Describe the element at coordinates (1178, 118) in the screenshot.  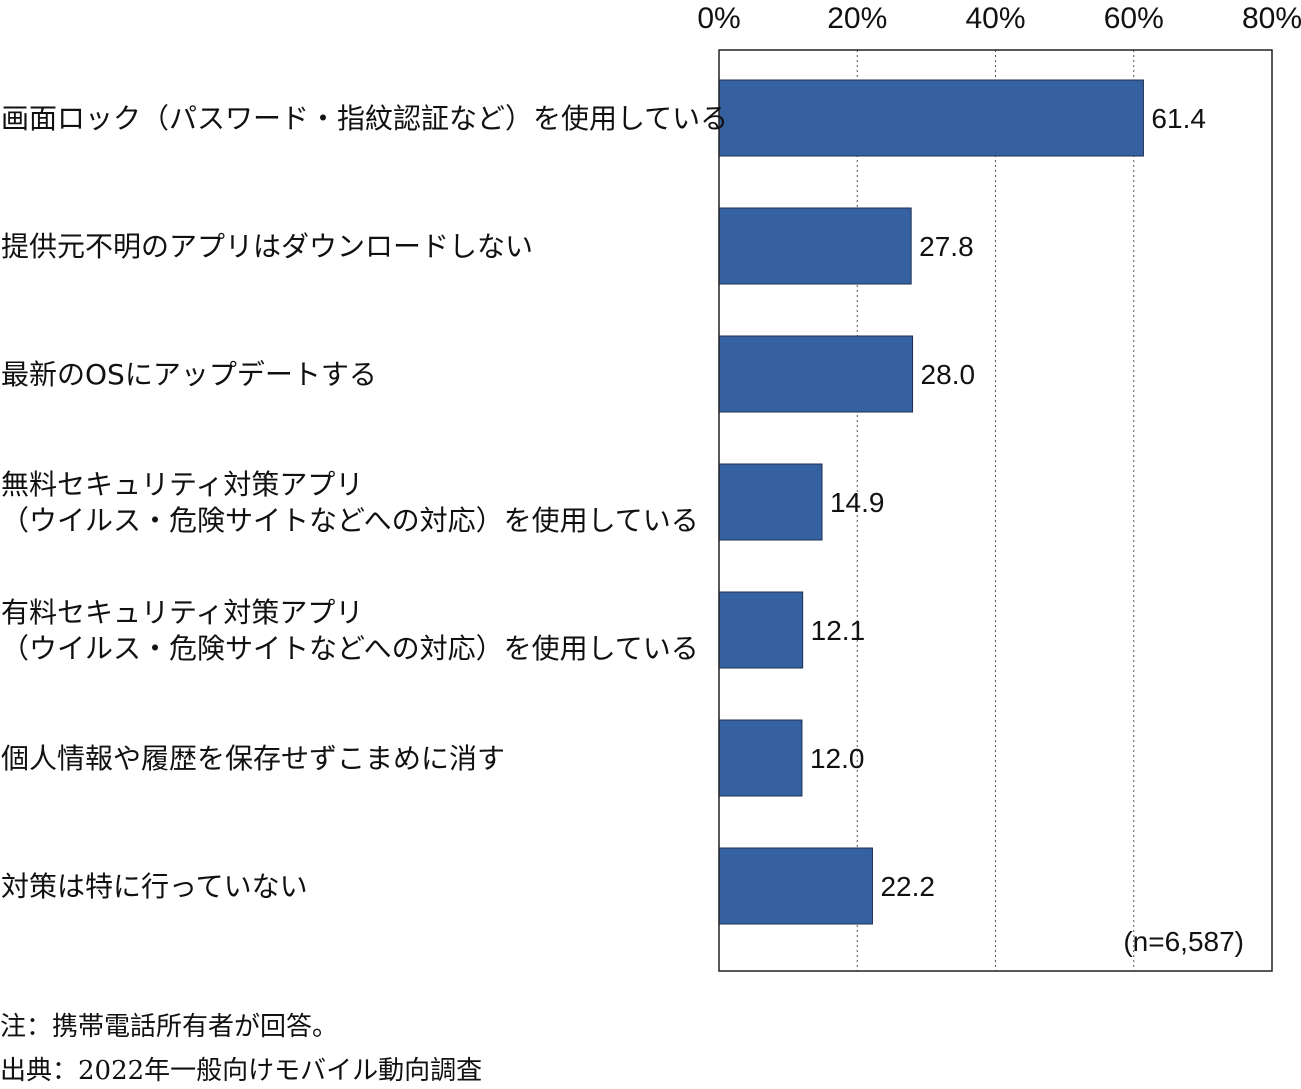
I see `value-label: 61.4` at that location.